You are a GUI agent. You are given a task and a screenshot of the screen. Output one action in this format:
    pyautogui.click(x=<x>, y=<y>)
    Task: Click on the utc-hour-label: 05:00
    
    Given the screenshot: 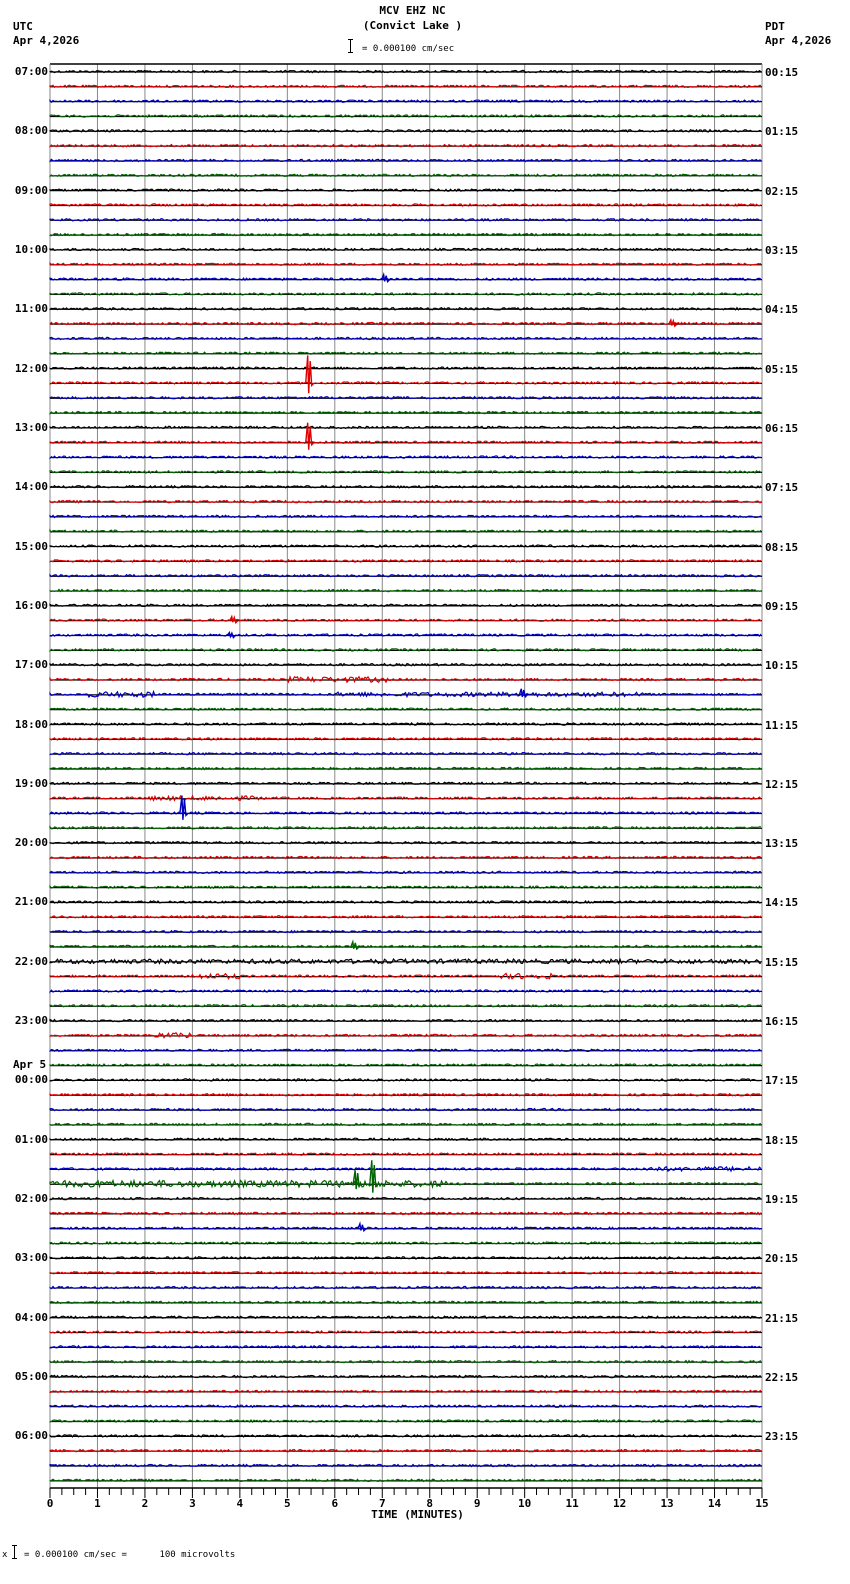 What is the action you would take?
    pyautogui.click(x=31, y=1377)
    